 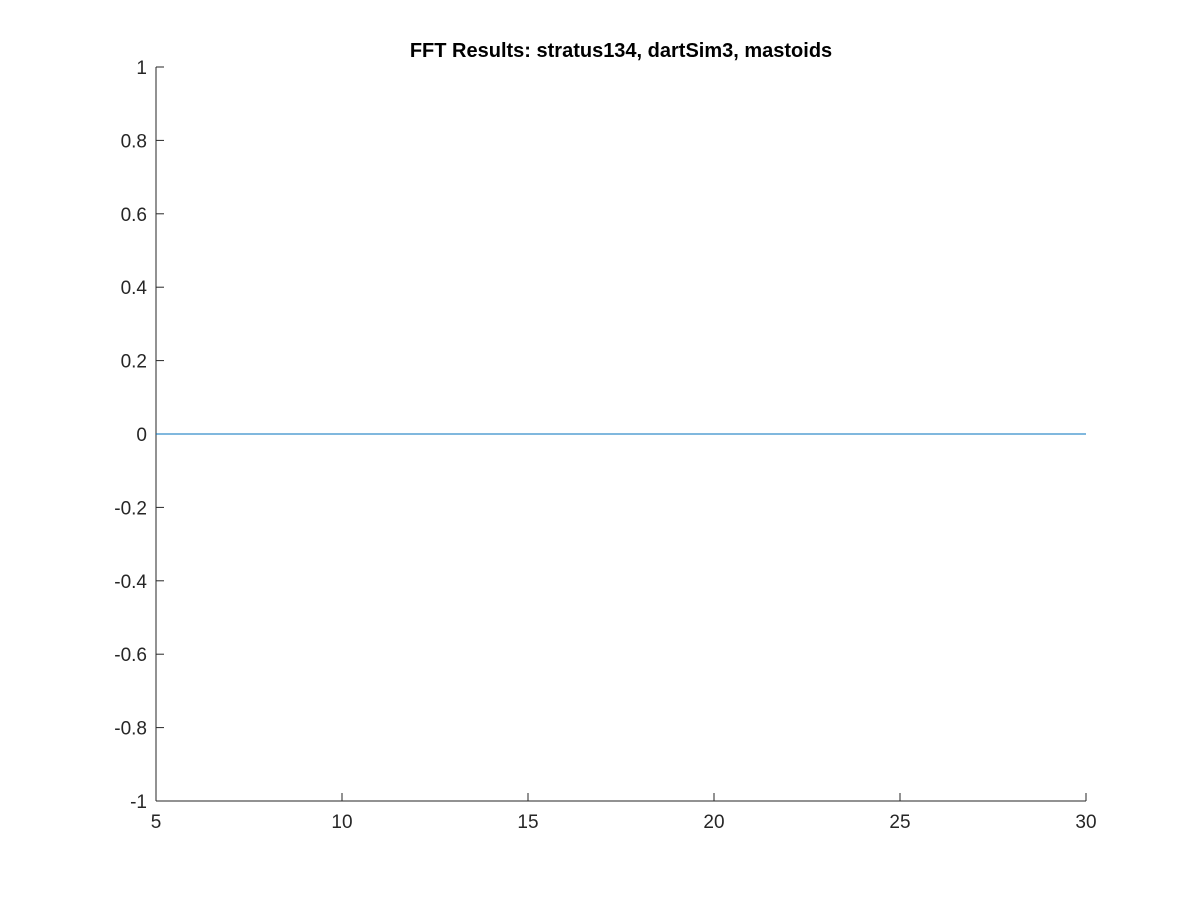 What do you see at coordinates (341, 822) in the screenshot?
I see `x-tick-label: 10` at bounding box center [341, 822].